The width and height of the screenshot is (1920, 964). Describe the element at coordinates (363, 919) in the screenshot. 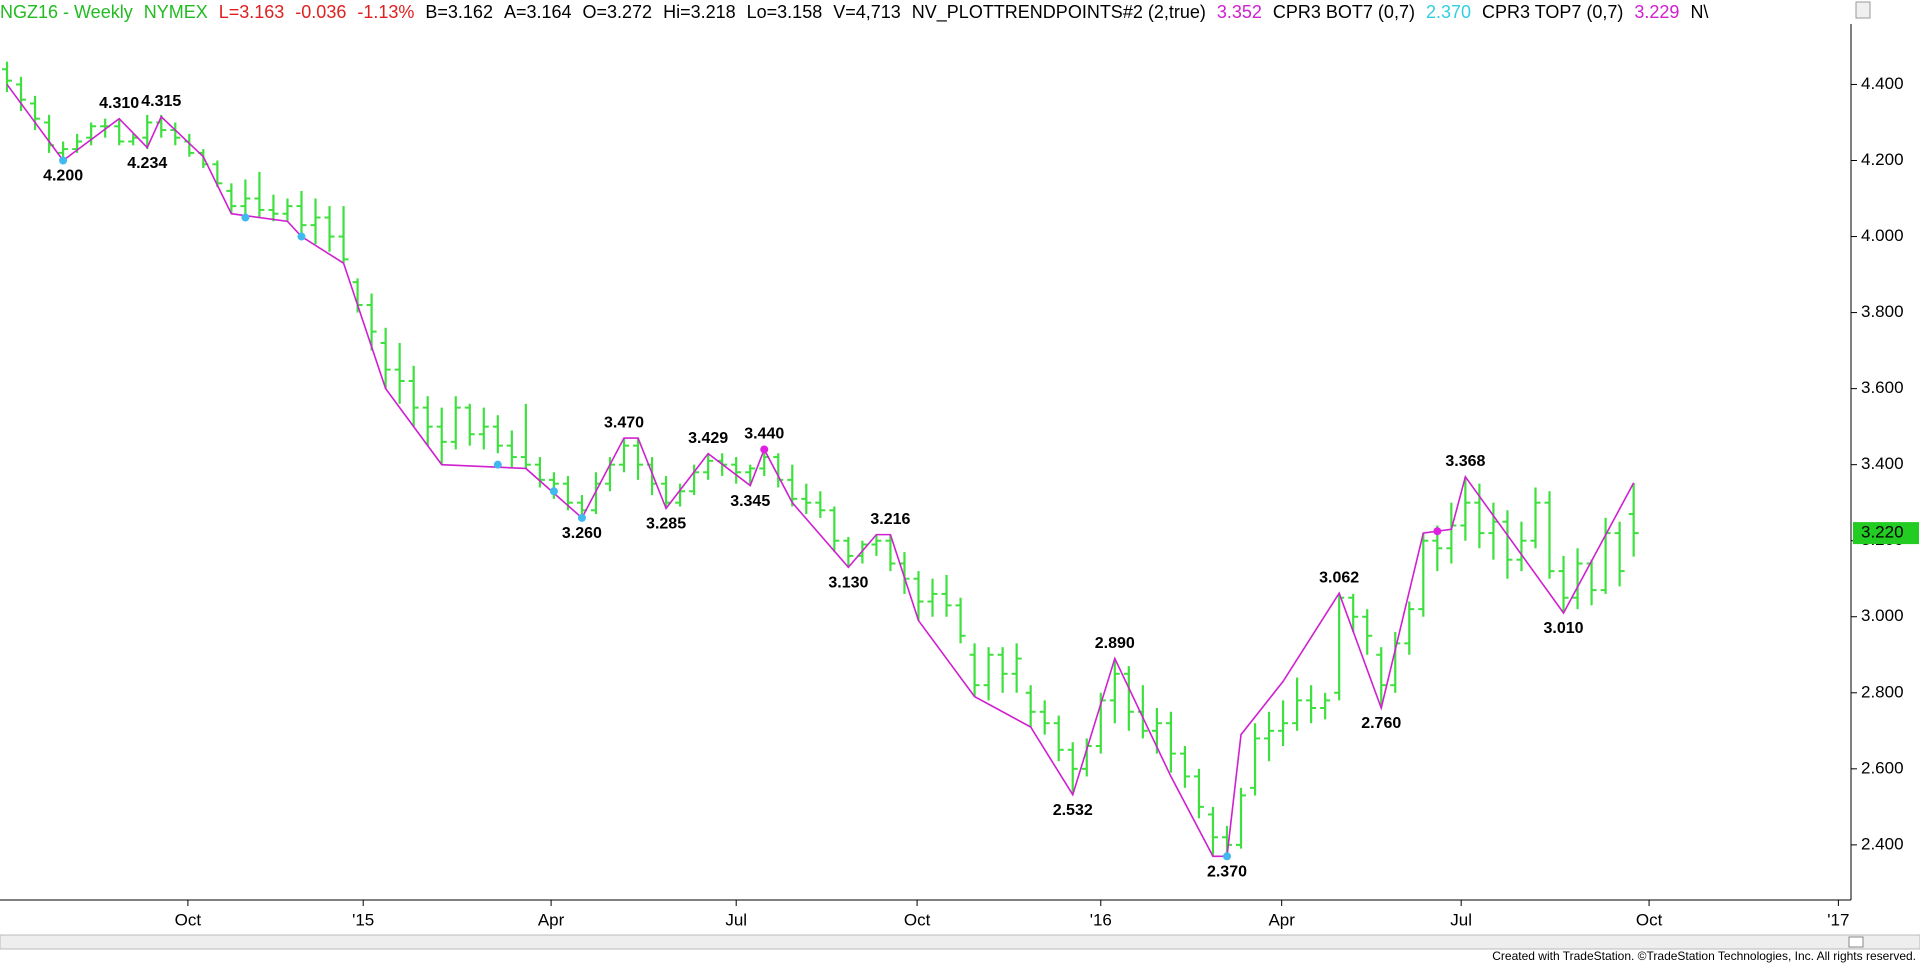

I see `x-tick-label: '15` at that location.